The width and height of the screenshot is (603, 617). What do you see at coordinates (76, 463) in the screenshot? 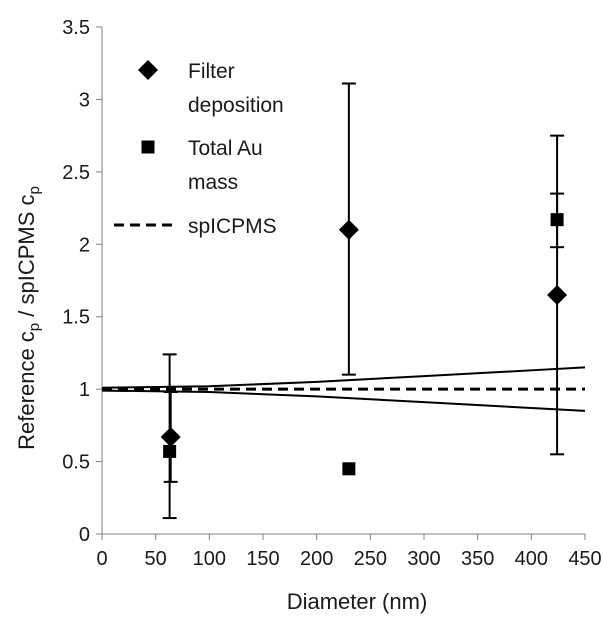
I see `y-tick-label: 0.5` at bounding box center [76, 463].